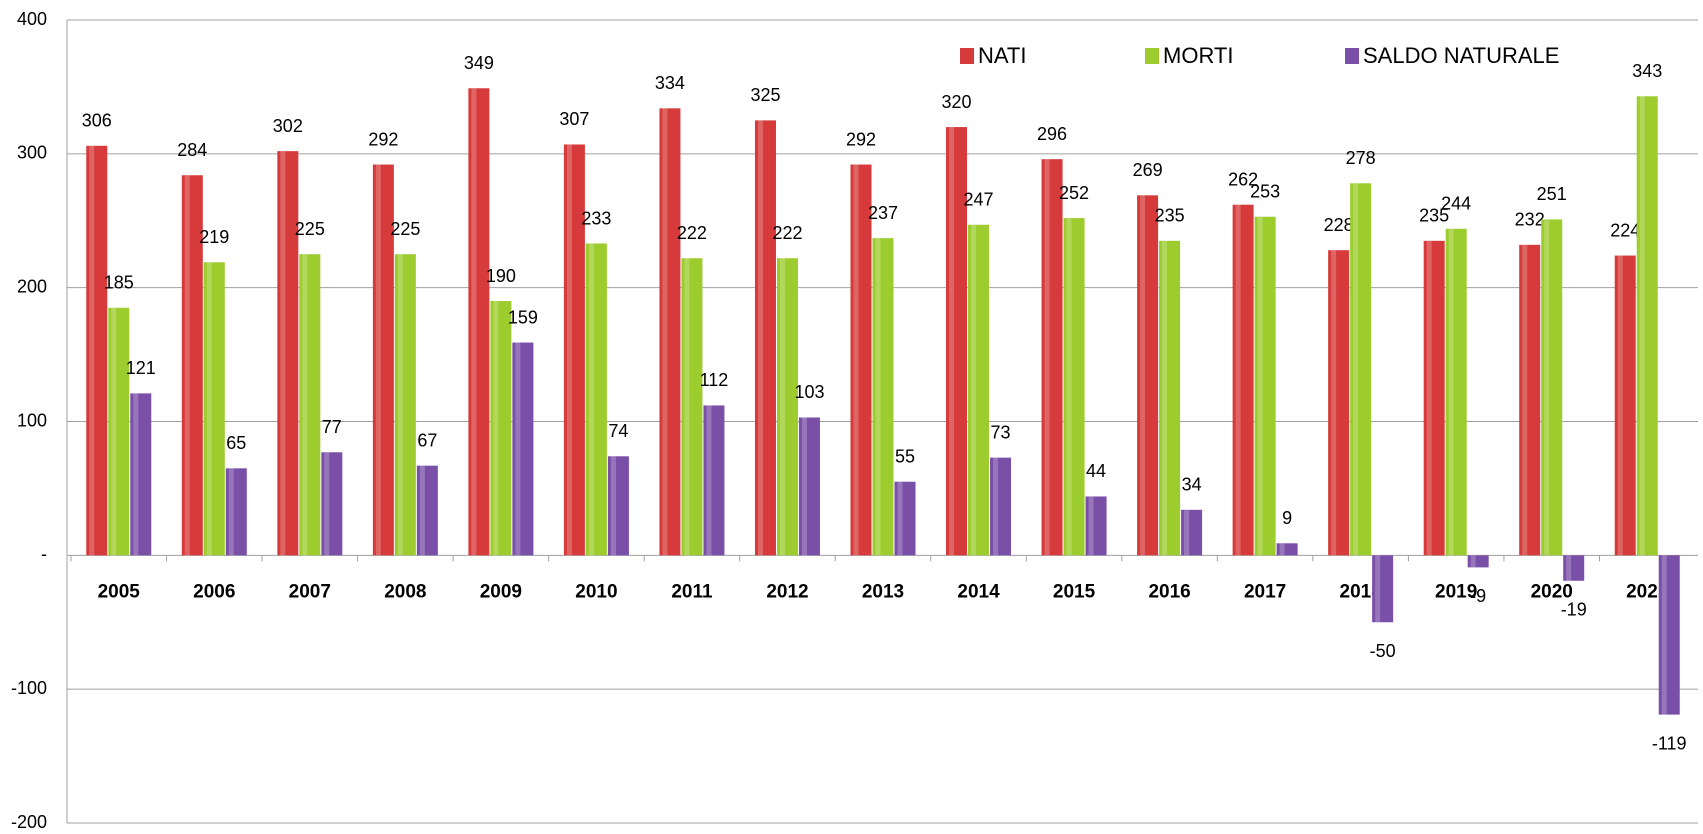  Describe the element at coordinates (574, 119) in the screenshot. I see `value-label: 307` at that location.